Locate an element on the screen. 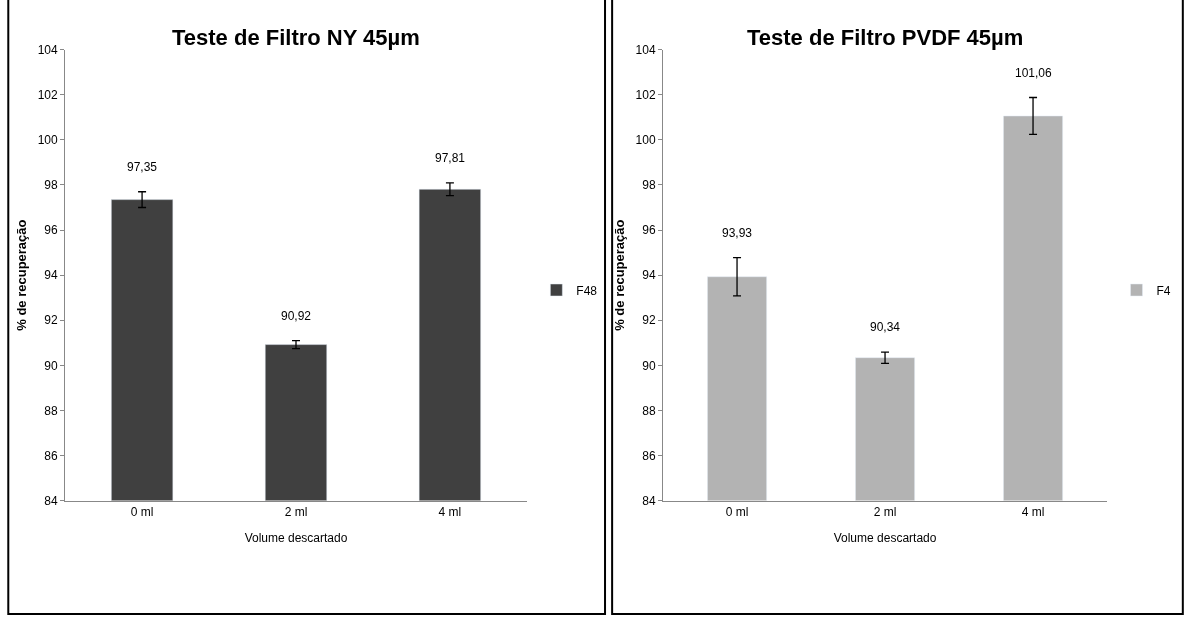 The image size is (1184, 620). data-label: 101,06 is located at coordinates (1034, 73).